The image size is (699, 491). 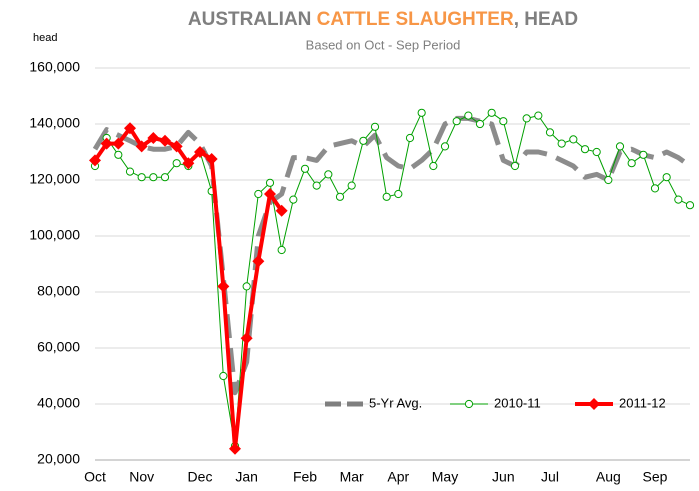 What do you see at coordinates (352, 477) in the screenshot?
I see `x-tick-label: Mar` at bounding box center [352, 477].